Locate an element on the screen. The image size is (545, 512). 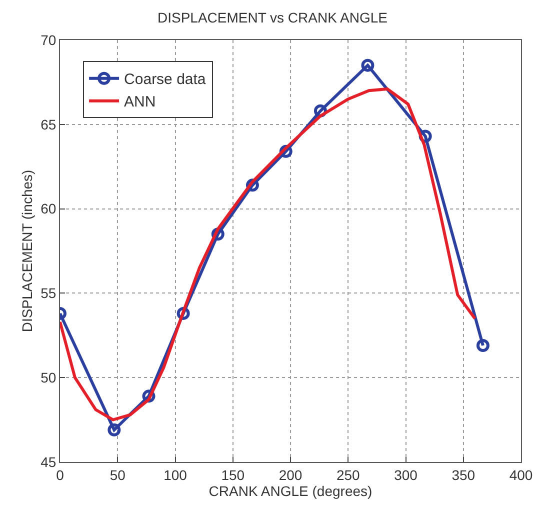
x-tick-label: 50 is located at coordinates (118, 474).